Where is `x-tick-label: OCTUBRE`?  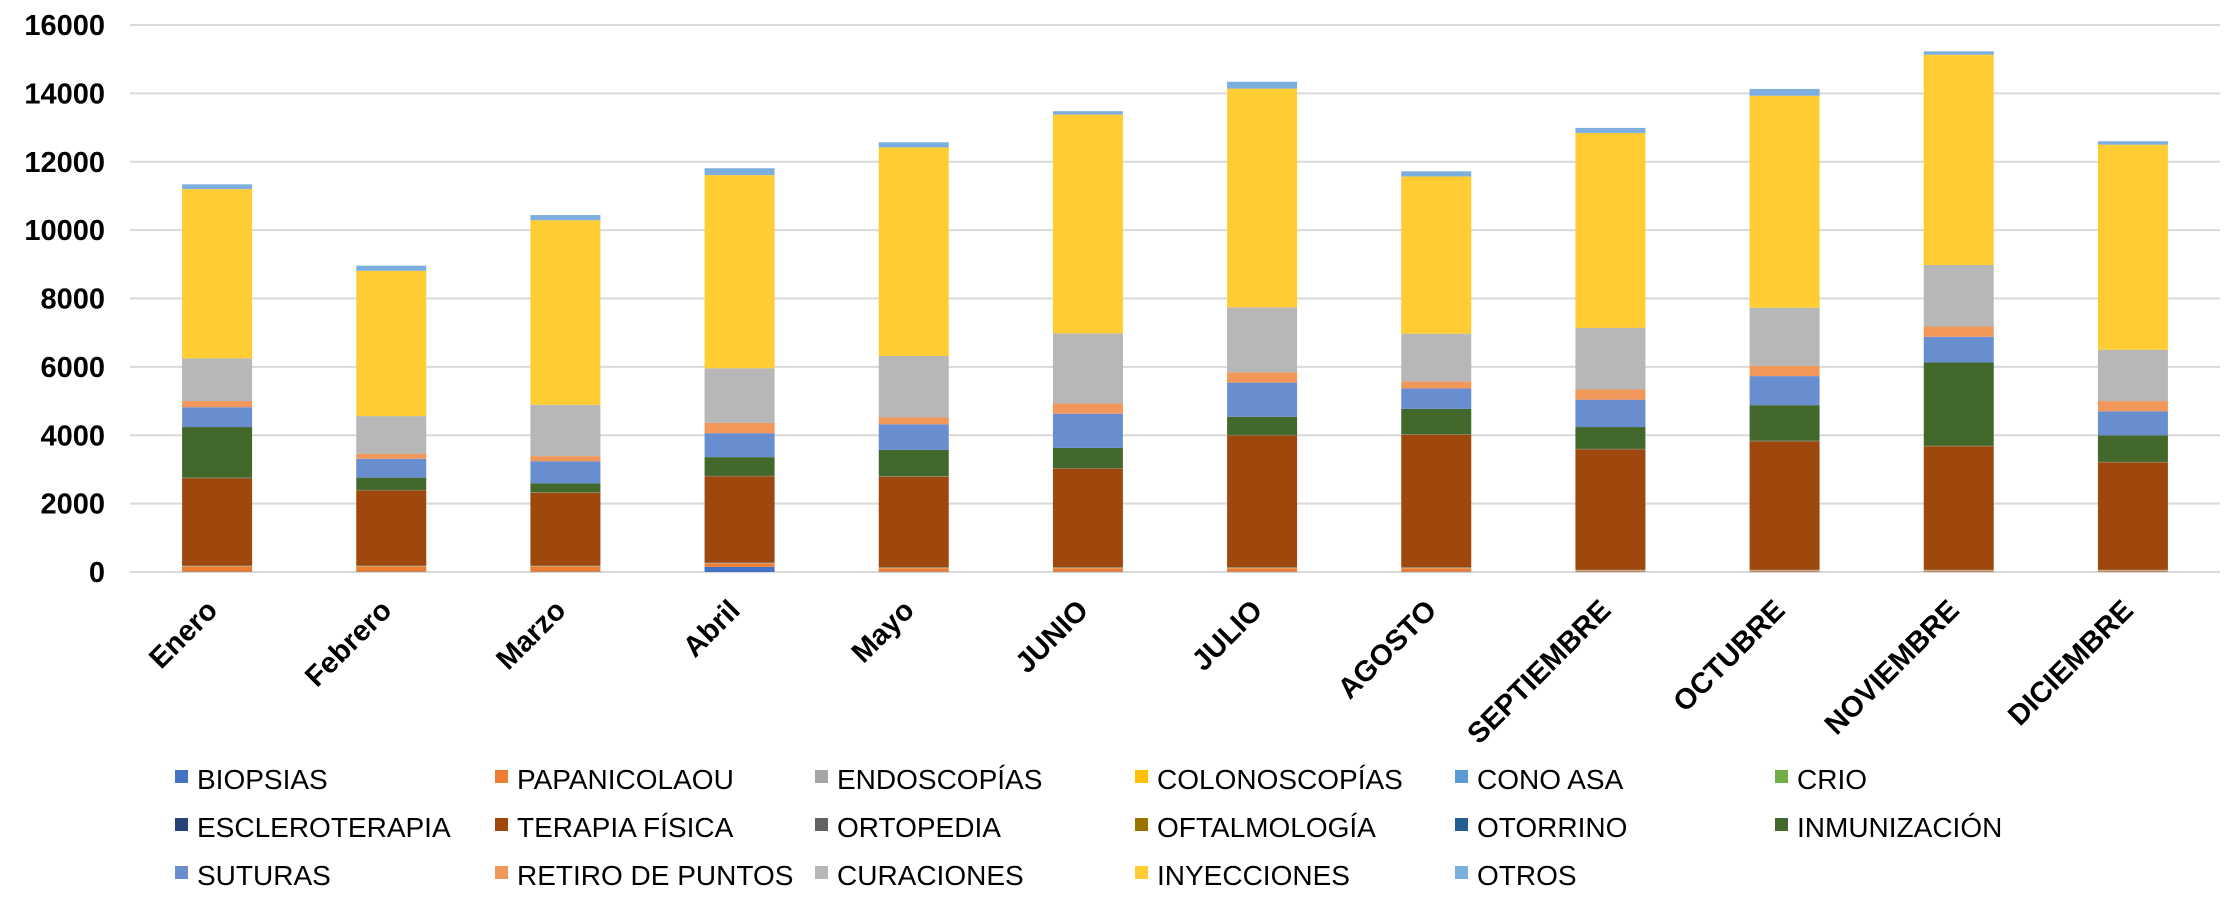
x-tick-label: OCTUBRE is located at coordinates (1730, 656).